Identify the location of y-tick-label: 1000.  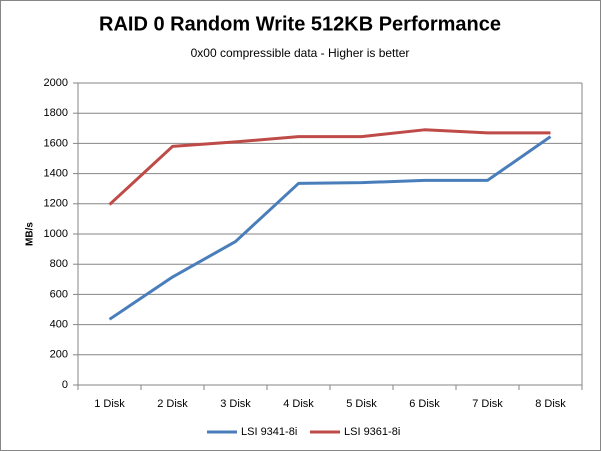
(56, 234).